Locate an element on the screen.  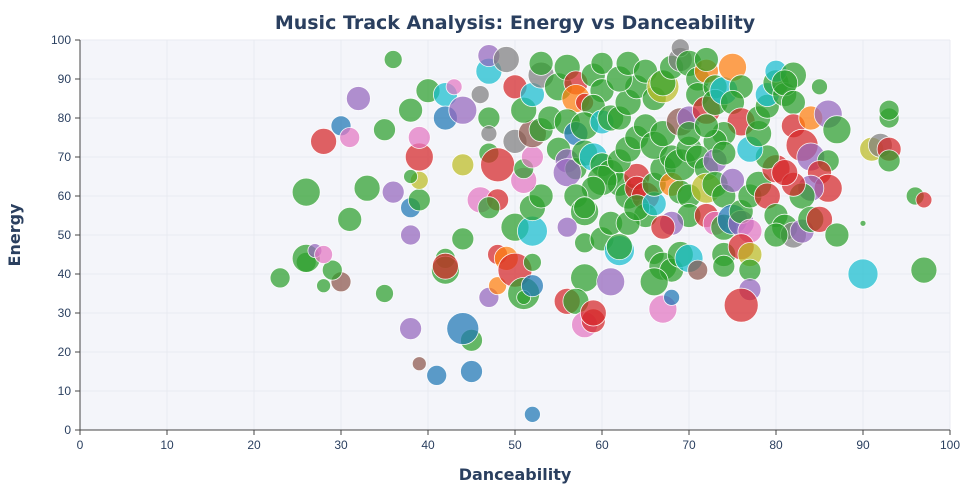
x-tick-label: 10 is located at coordinates (167, 445).